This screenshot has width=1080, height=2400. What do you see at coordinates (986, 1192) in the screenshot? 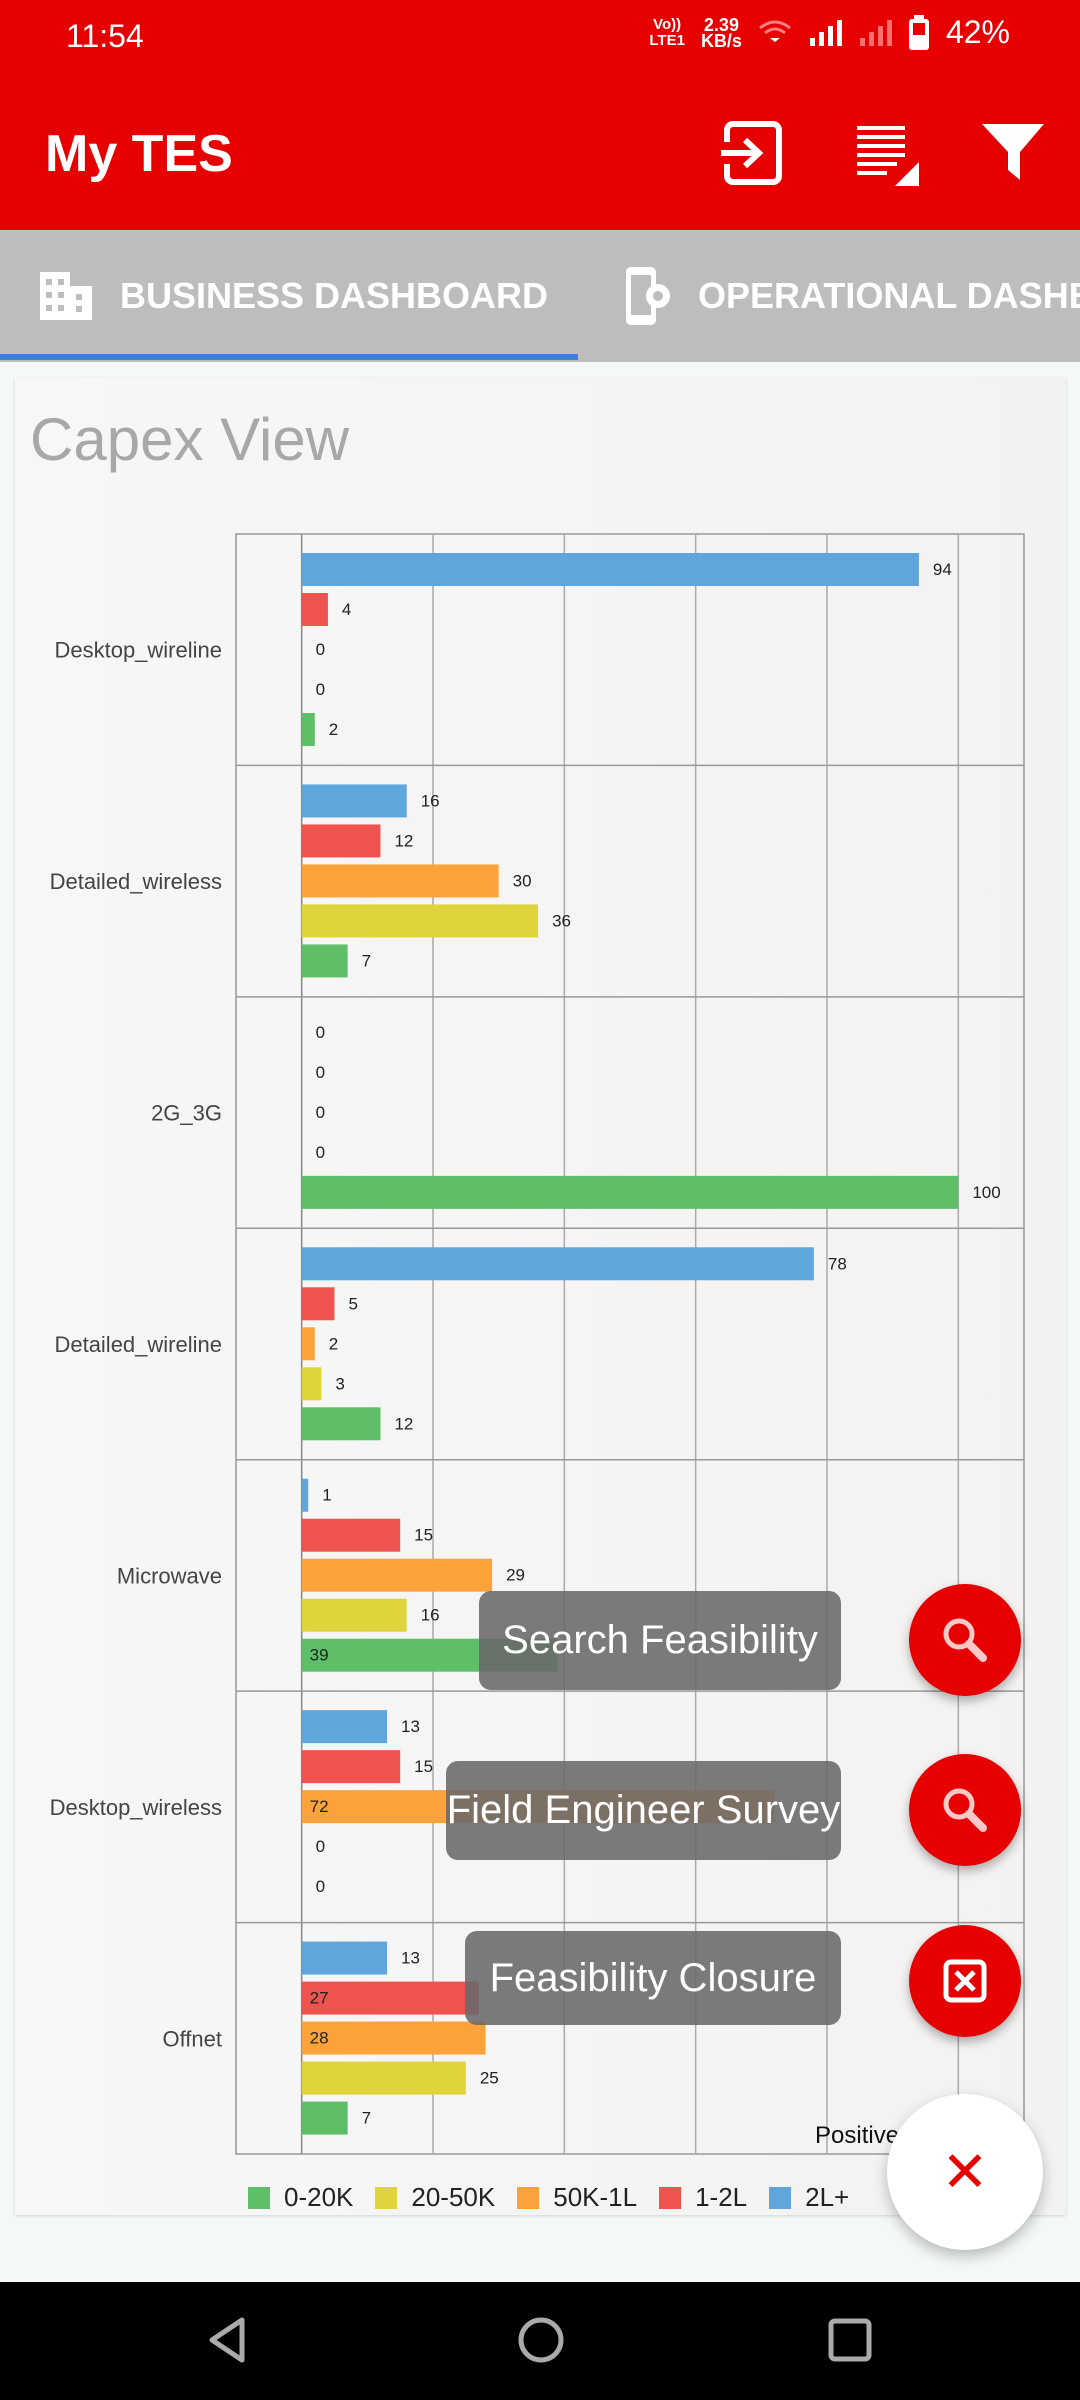
I see `value-label: 100` at bounding box center [986, 1192].